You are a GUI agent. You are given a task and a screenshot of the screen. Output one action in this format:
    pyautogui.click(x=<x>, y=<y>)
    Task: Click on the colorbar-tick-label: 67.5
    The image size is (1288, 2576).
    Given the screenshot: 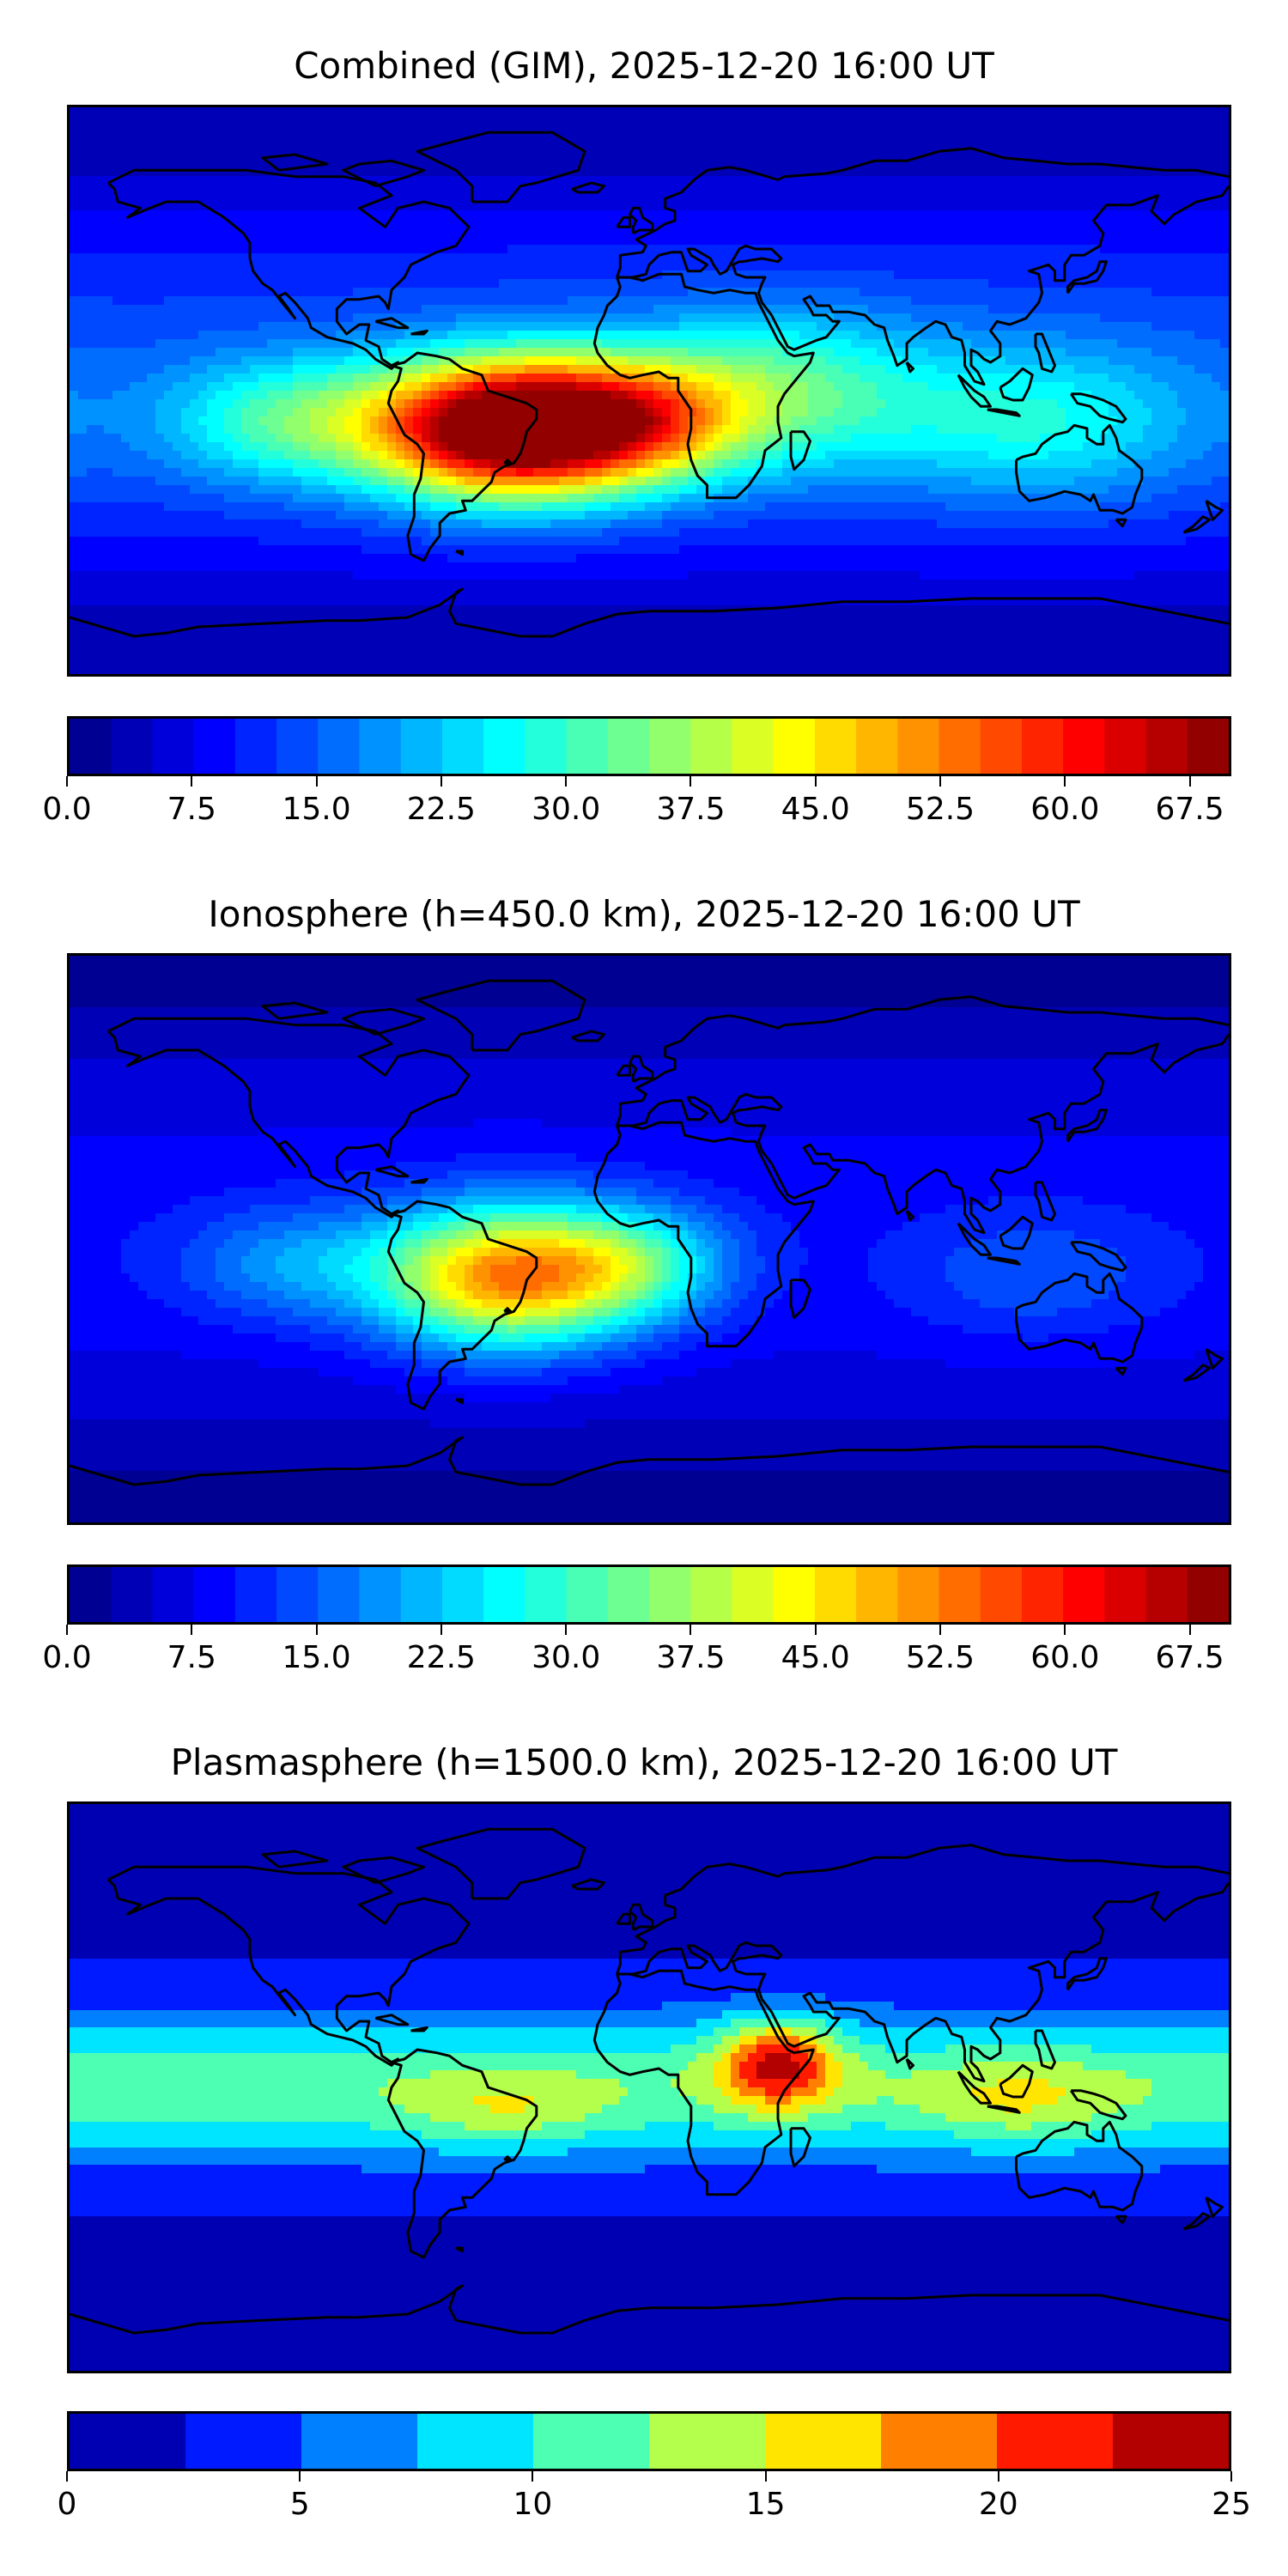 What is the action you would take?
    pyautogui.click(x=1189, y=810)
    